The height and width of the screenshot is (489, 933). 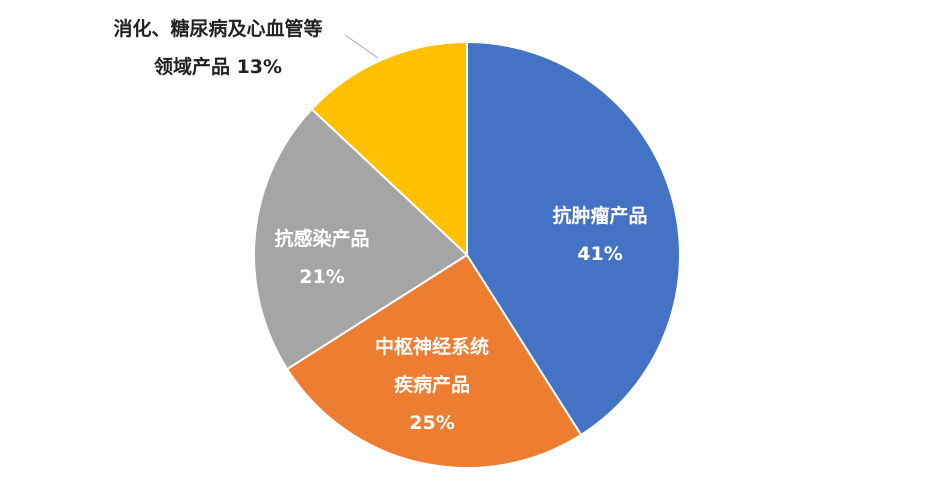 I want to click on value-label: 21%, so click(x=322, y=277).